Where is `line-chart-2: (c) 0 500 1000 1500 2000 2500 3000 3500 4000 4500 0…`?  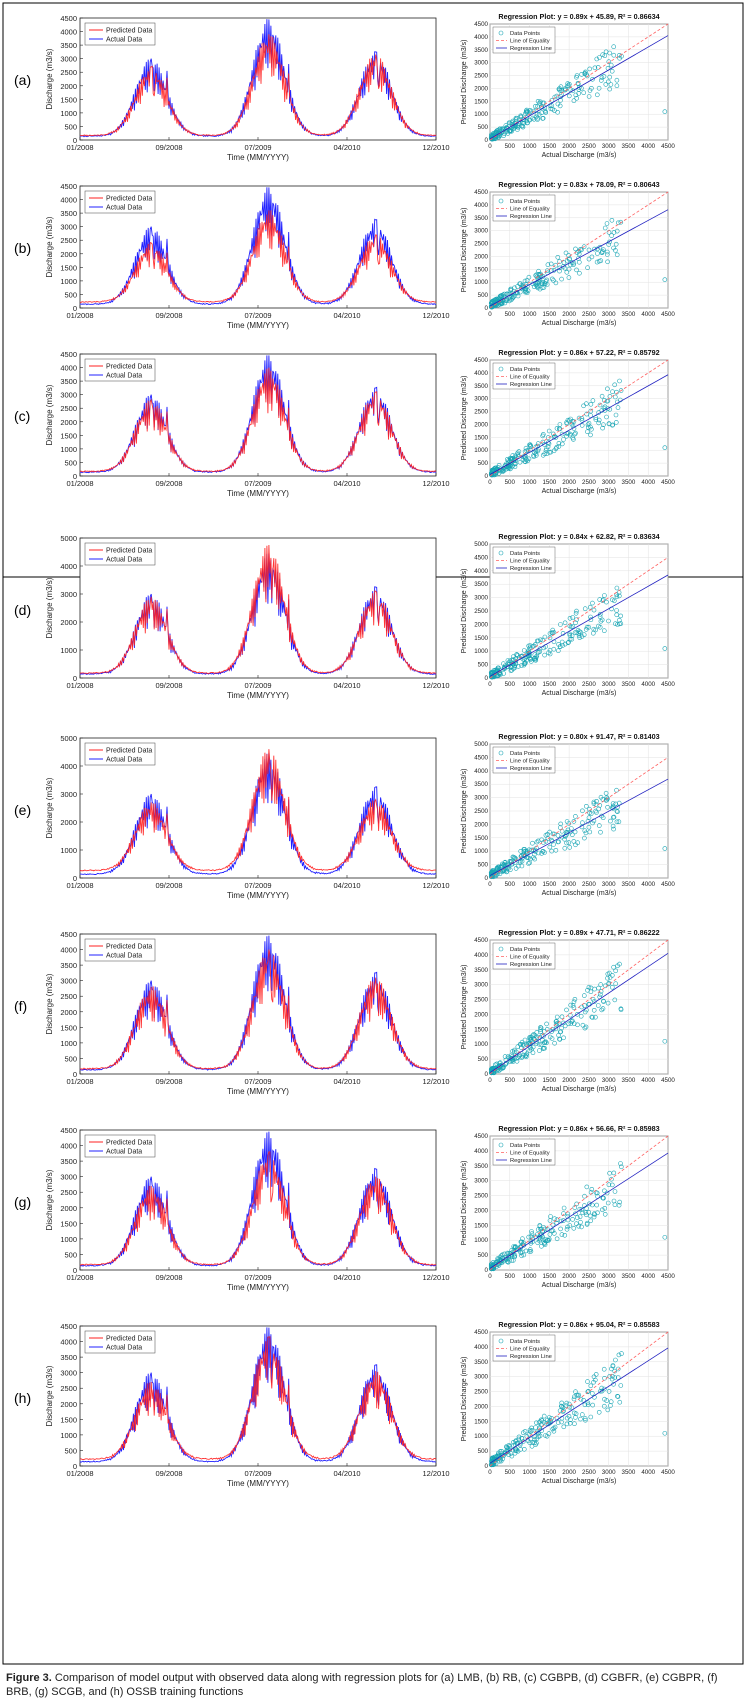 line-chart-2: (c) 0 500 1000 1500 2000 2500 3000 3500 4000 4500 0… is located at coordinates (232, 424).